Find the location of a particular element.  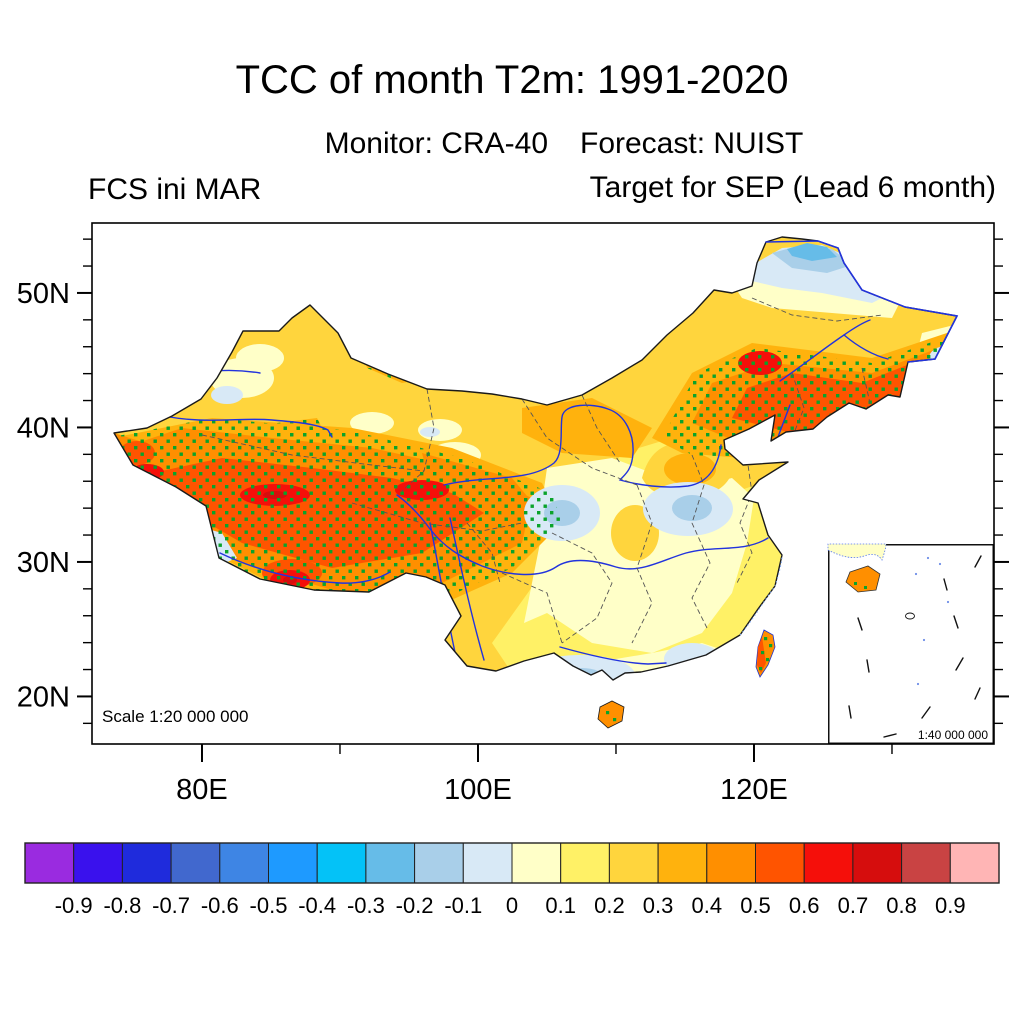

inset-coastline is located at coordinates (857, 552).